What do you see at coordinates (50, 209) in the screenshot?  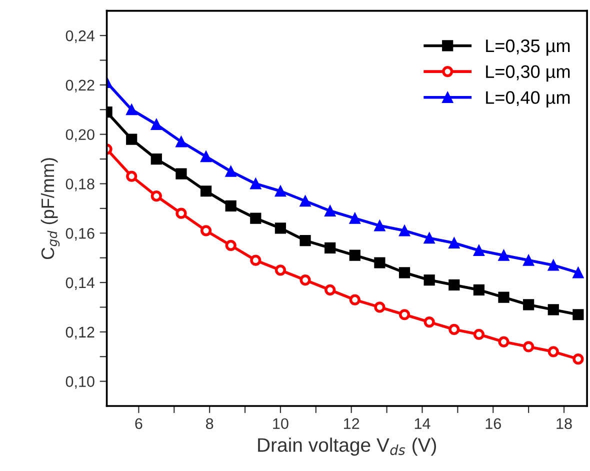 I see `y-axis-title: C$_{gd}$ (pF/mm)` at bounding box center [50, 209].